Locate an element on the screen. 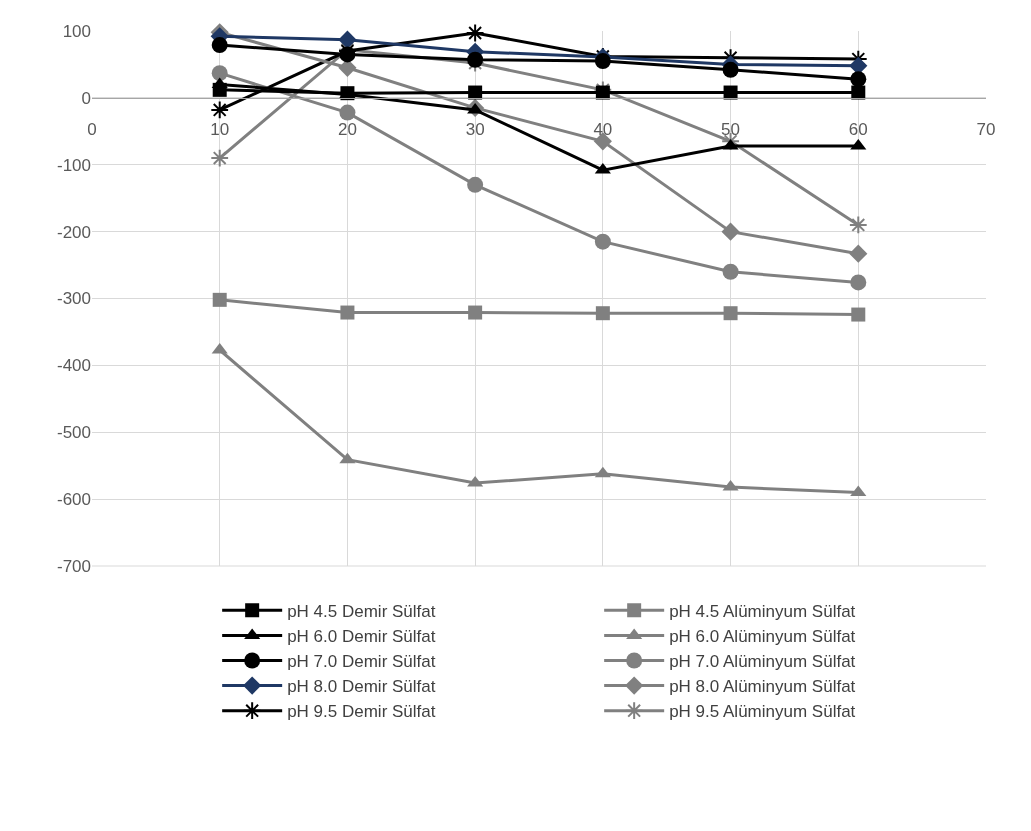 The width and height of the screenshot is (1031, 831). y-tick-label: -700 is located at coordinates (73, 566).